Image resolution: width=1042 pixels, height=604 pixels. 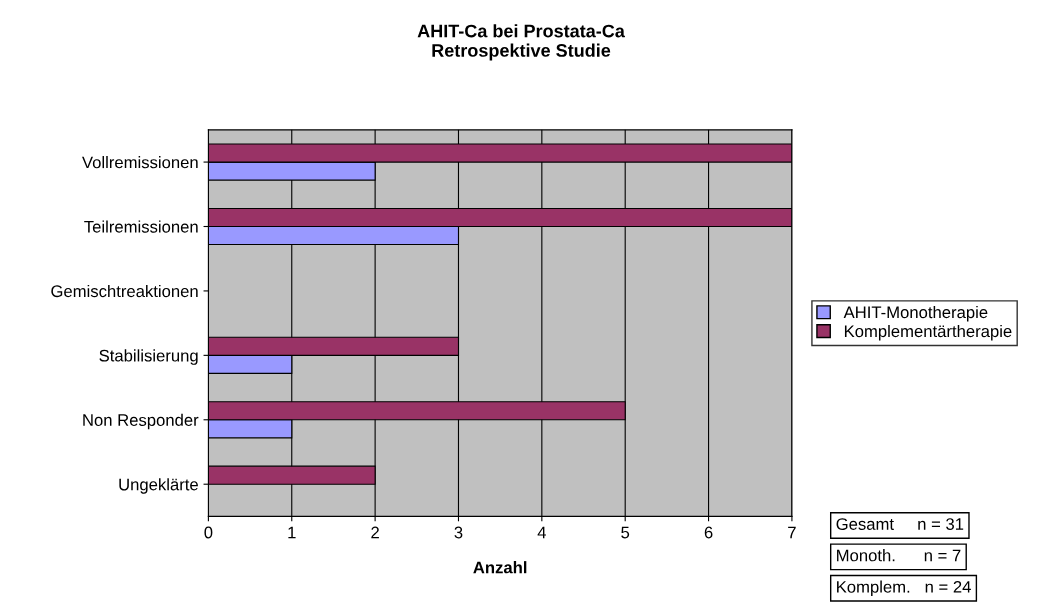 I want to click on x-tick-label: 4, so click(x=541, y=532).